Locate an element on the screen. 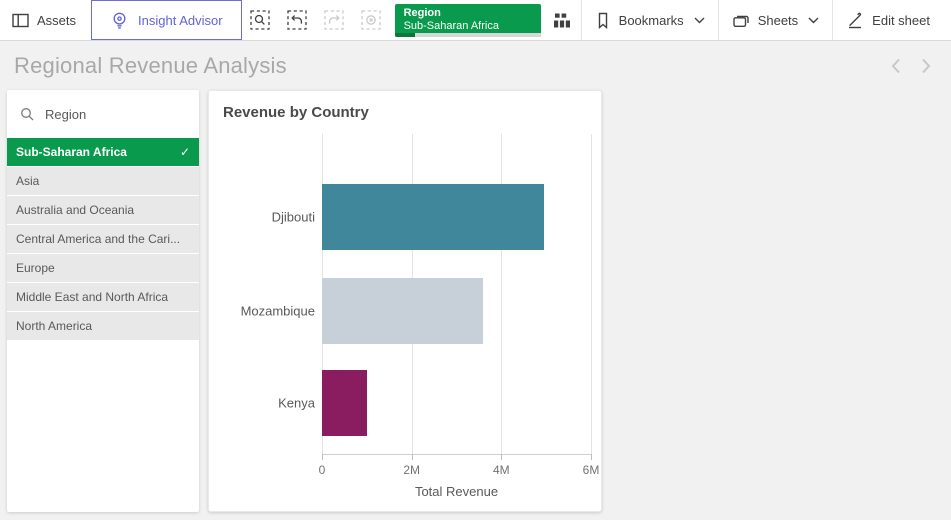 The height and width of the screenshot is (520, 951). axis-tick-label: 0 is located at coordinates (322, 470).